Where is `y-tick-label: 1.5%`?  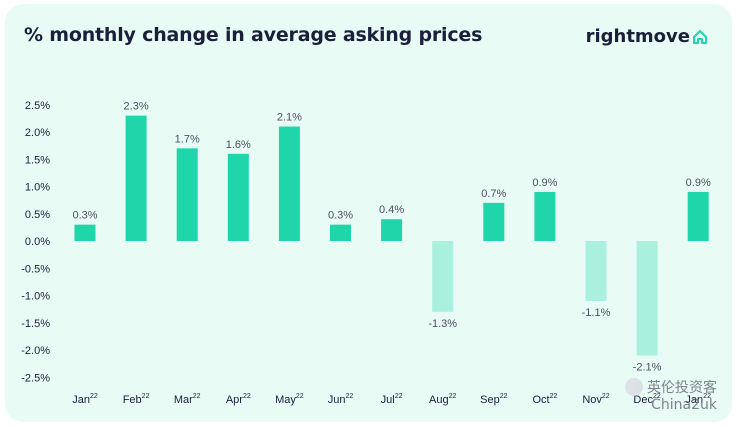
y-tick-label: 1.5% is located at coordinates (37, 160).